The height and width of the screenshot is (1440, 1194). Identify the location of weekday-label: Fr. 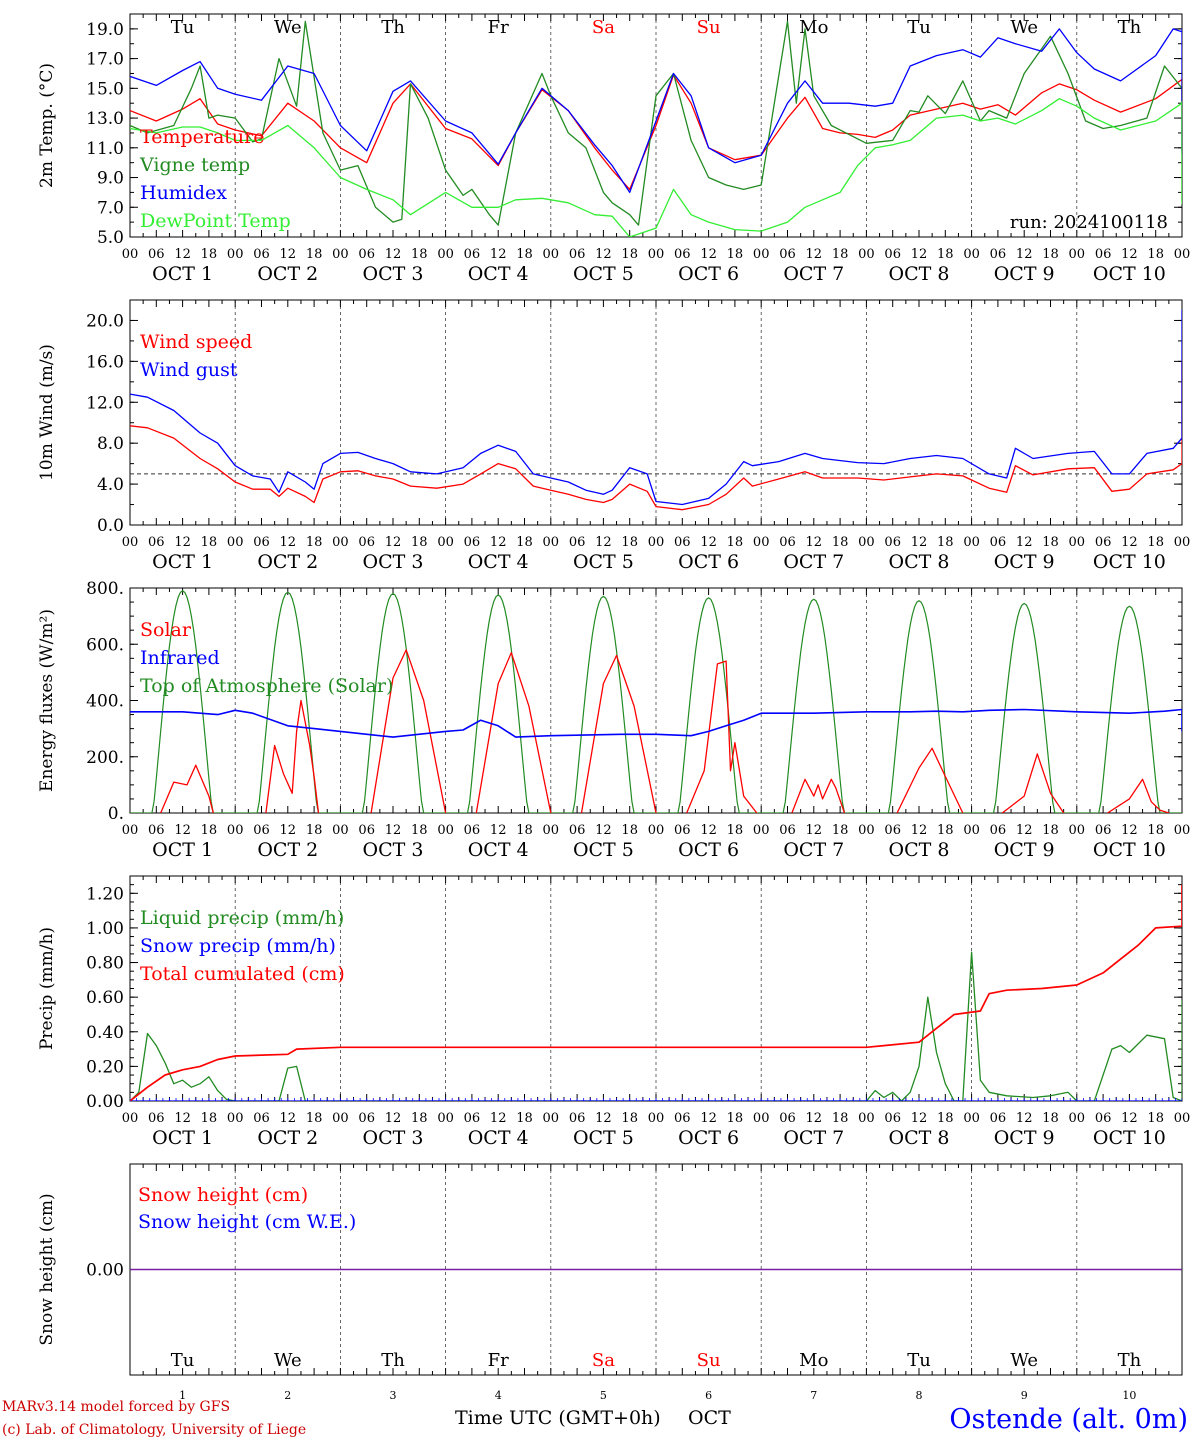
(498, 27).